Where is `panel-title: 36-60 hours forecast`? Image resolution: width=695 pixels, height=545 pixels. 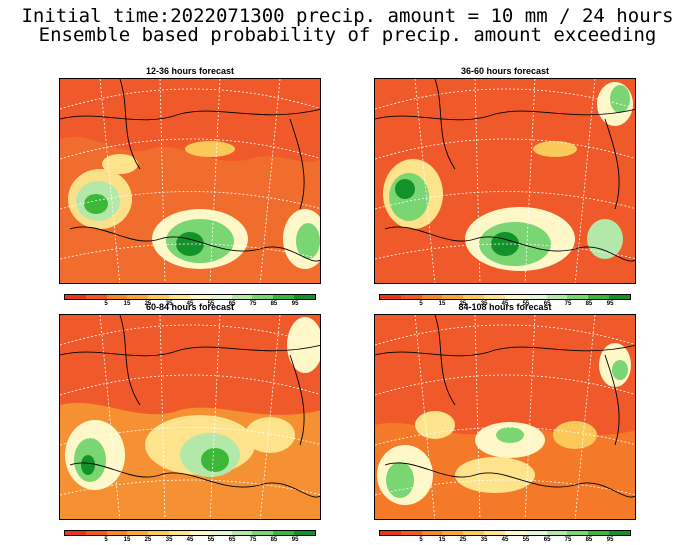
panel-title: 36-60 hours forecast is located at coordinates (505, 71).